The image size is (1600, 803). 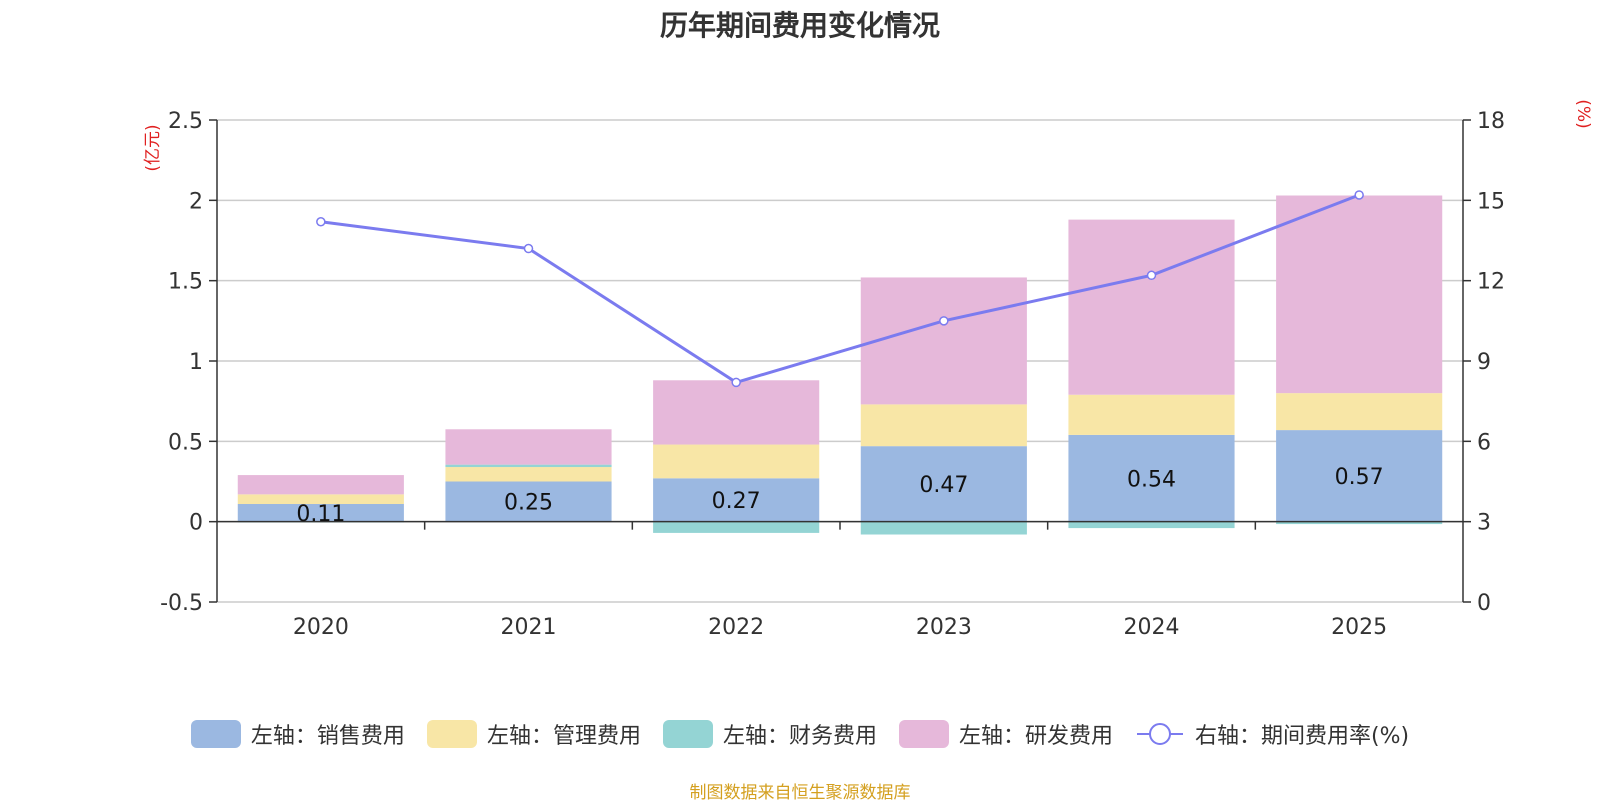 What do you see at coordinates (1302, 736) in the screenshot?
I see `legend-label-expense-rate: 右轴：期间费用率(%)` at bounding box center [1302, 736].